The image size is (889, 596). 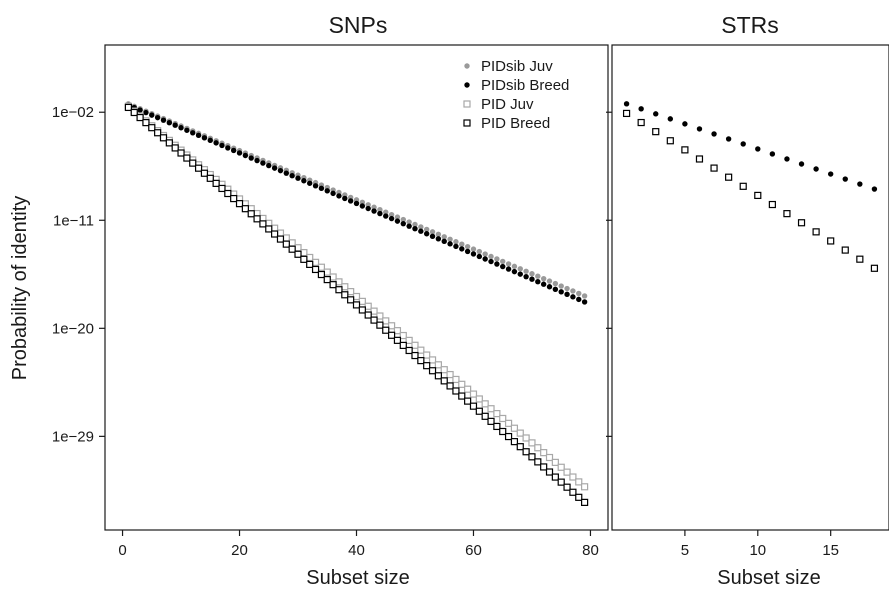 I want to click on strs-panel-title: STRs, so click(x=750, y=25).